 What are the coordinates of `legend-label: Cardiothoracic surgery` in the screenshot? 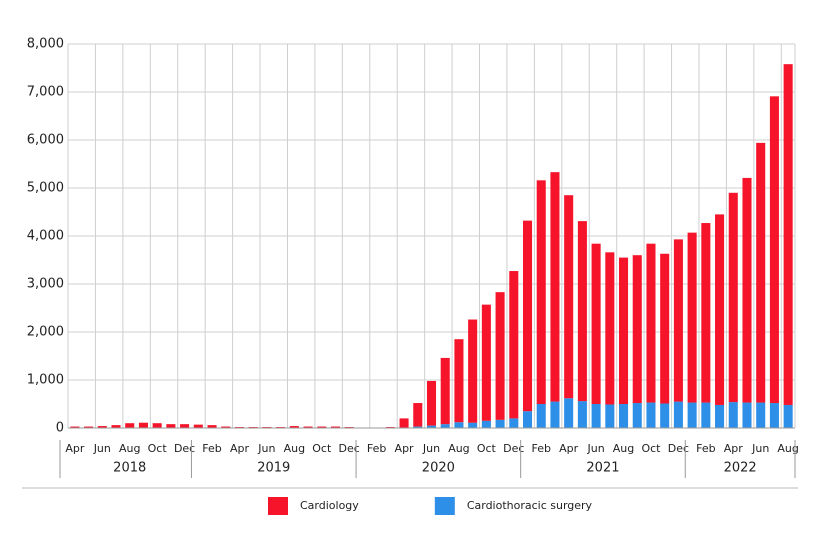 It's located at (530, 505).